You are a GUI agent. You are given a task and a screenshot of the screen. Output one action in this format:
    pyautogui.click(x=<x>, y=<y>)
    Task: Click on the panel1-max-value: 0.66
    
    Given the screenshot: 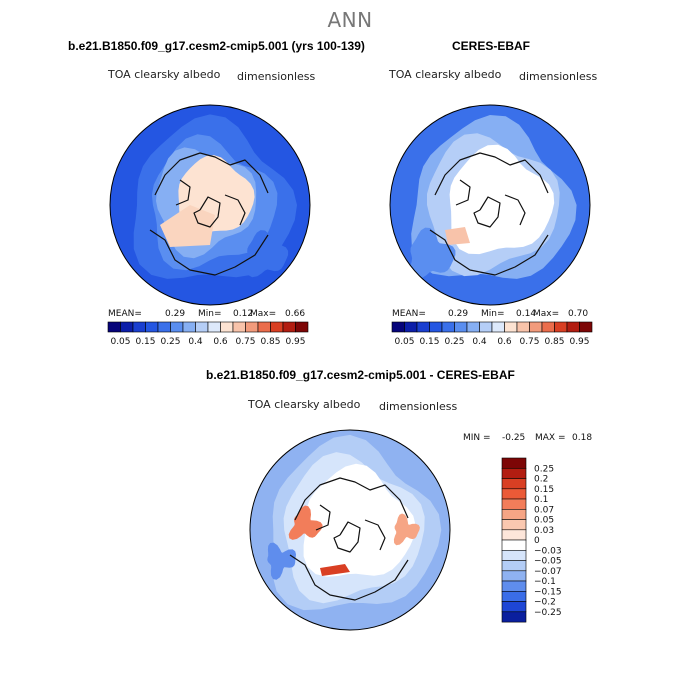 What is the action you would take?
    pyautogui.click(x=295, y=314)
    